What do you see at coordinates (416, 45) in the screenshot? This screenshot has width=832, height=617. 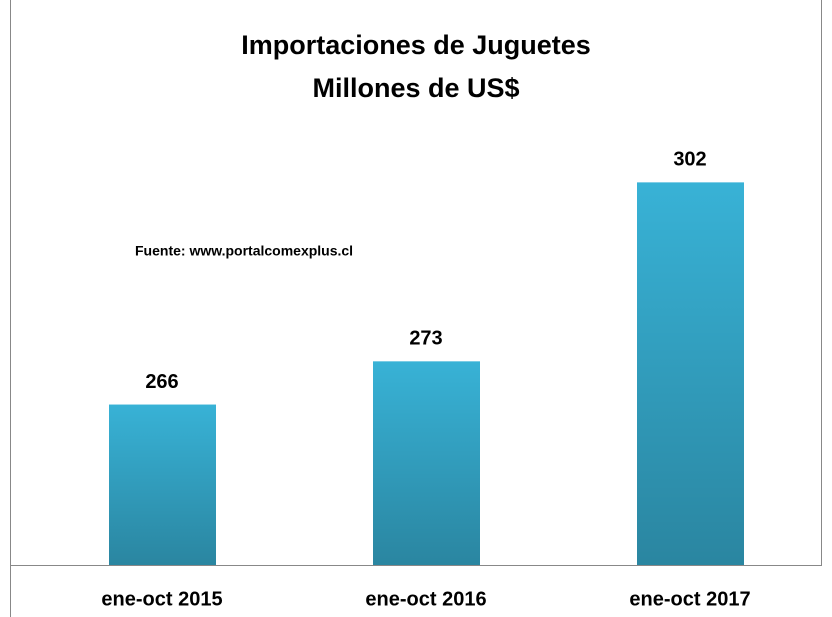 I see `chart-title: Importaciones de Juguetes` at bounding box center [416, 45].